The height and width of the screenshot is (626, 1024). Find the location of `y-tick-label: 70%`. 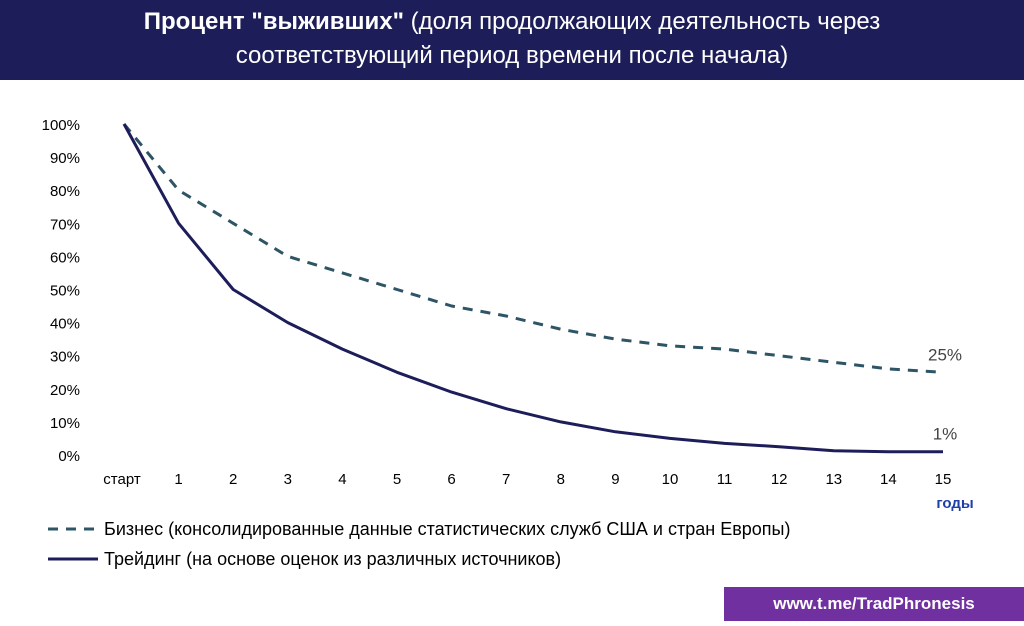

y-tick-label: 70% is located at coordinates (65, 224).